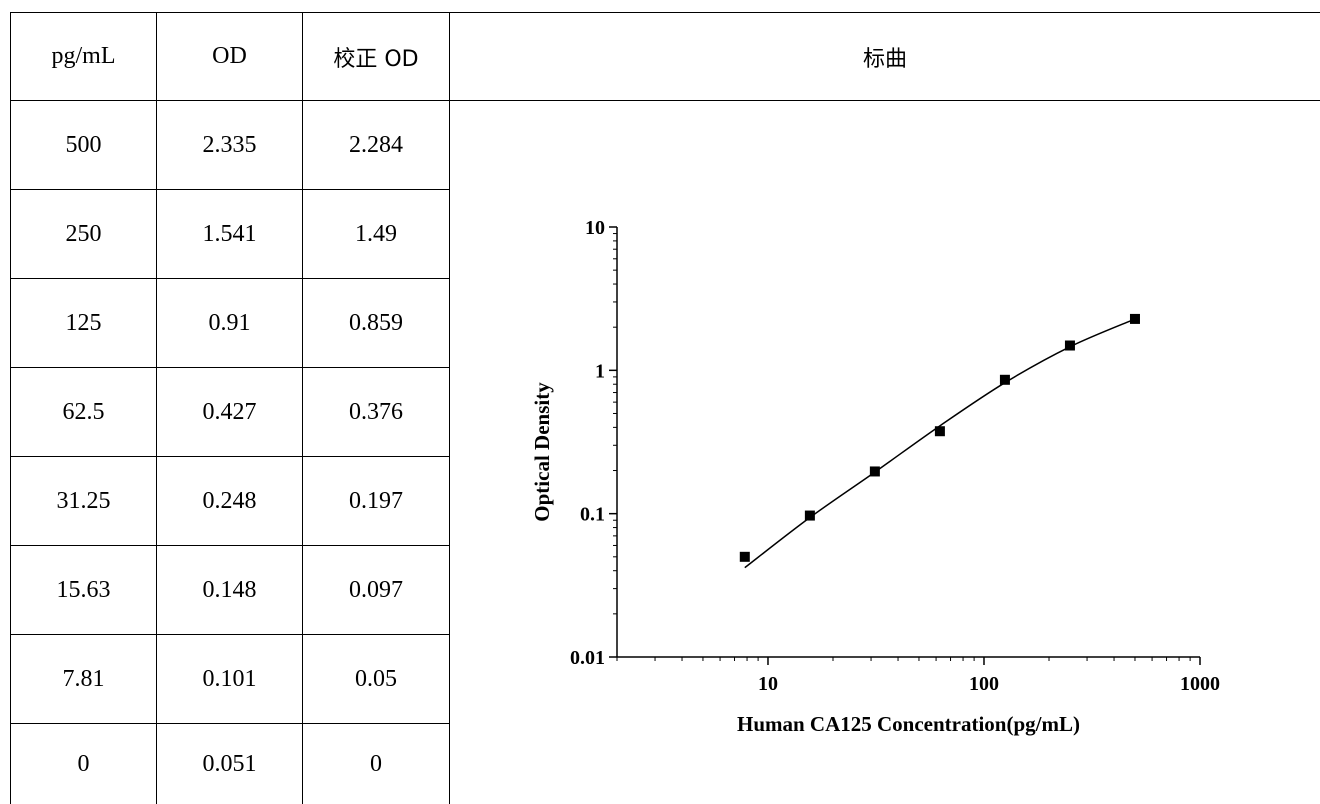  I want to click on table-cell: 31.25, so click(83, 500).